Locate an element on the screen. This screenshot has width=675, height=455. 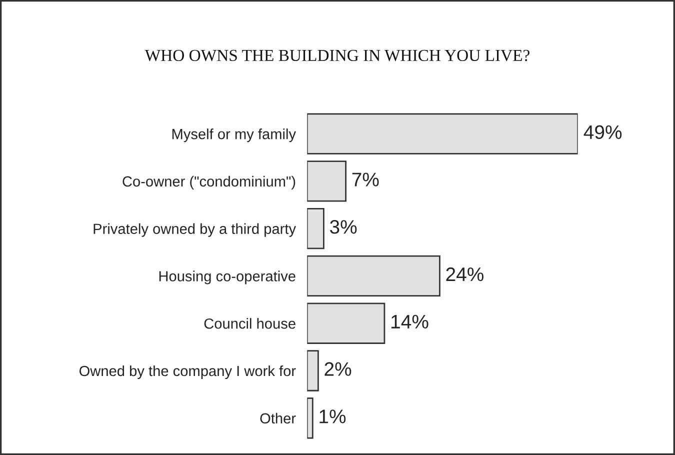
data-label: 14% is located at coordinates (410, 321).